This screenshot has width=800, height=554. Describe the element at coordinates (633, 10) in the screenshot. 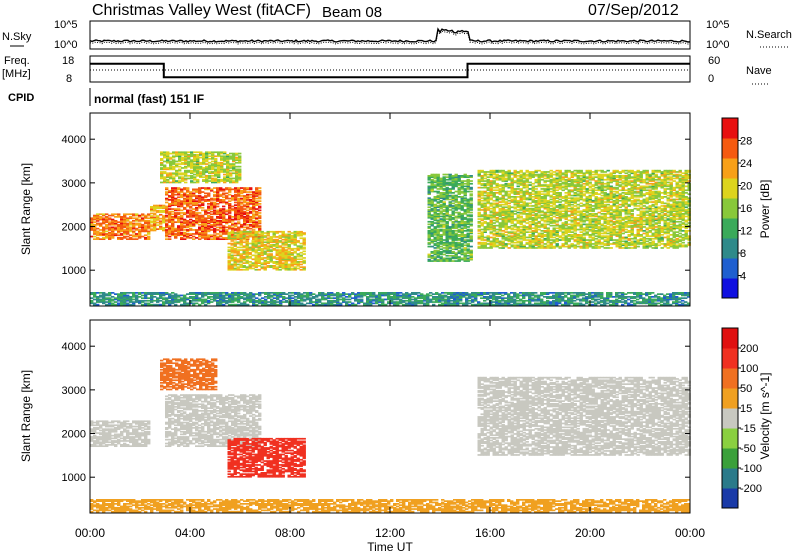

I see `date-label: 07/Sep/2012` at that location.